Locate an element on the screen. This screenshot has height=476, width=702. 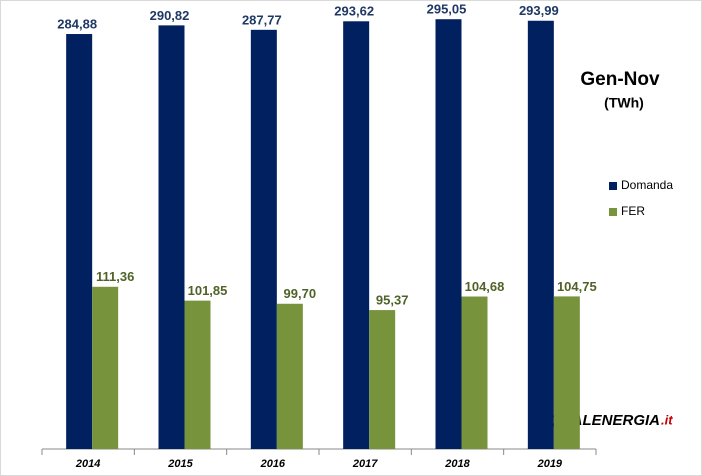
x-tick-label: 2016 is located at coordinates (273, 464).